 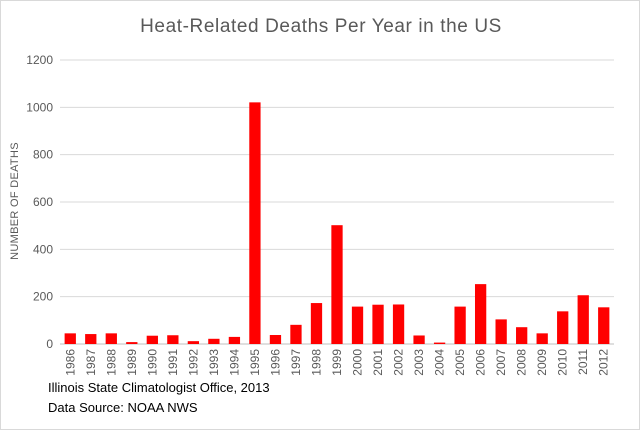 What do you see at coordinates (357, 325) in the screenshot?
I see `bar-2000` at bounding box center [357, 325].